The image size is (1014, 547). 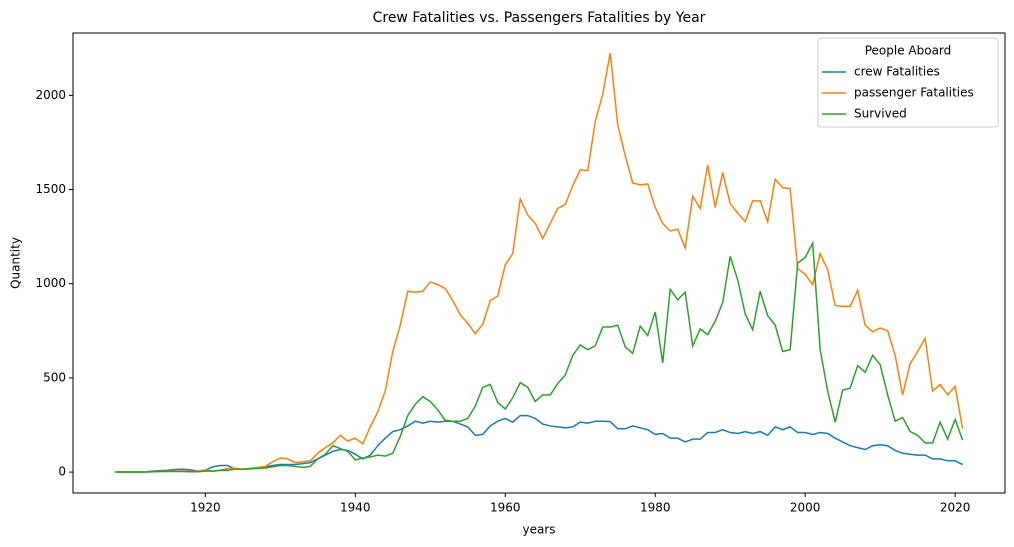 I want to click on y-tick-label: 2000, so click(x=50, y=95).